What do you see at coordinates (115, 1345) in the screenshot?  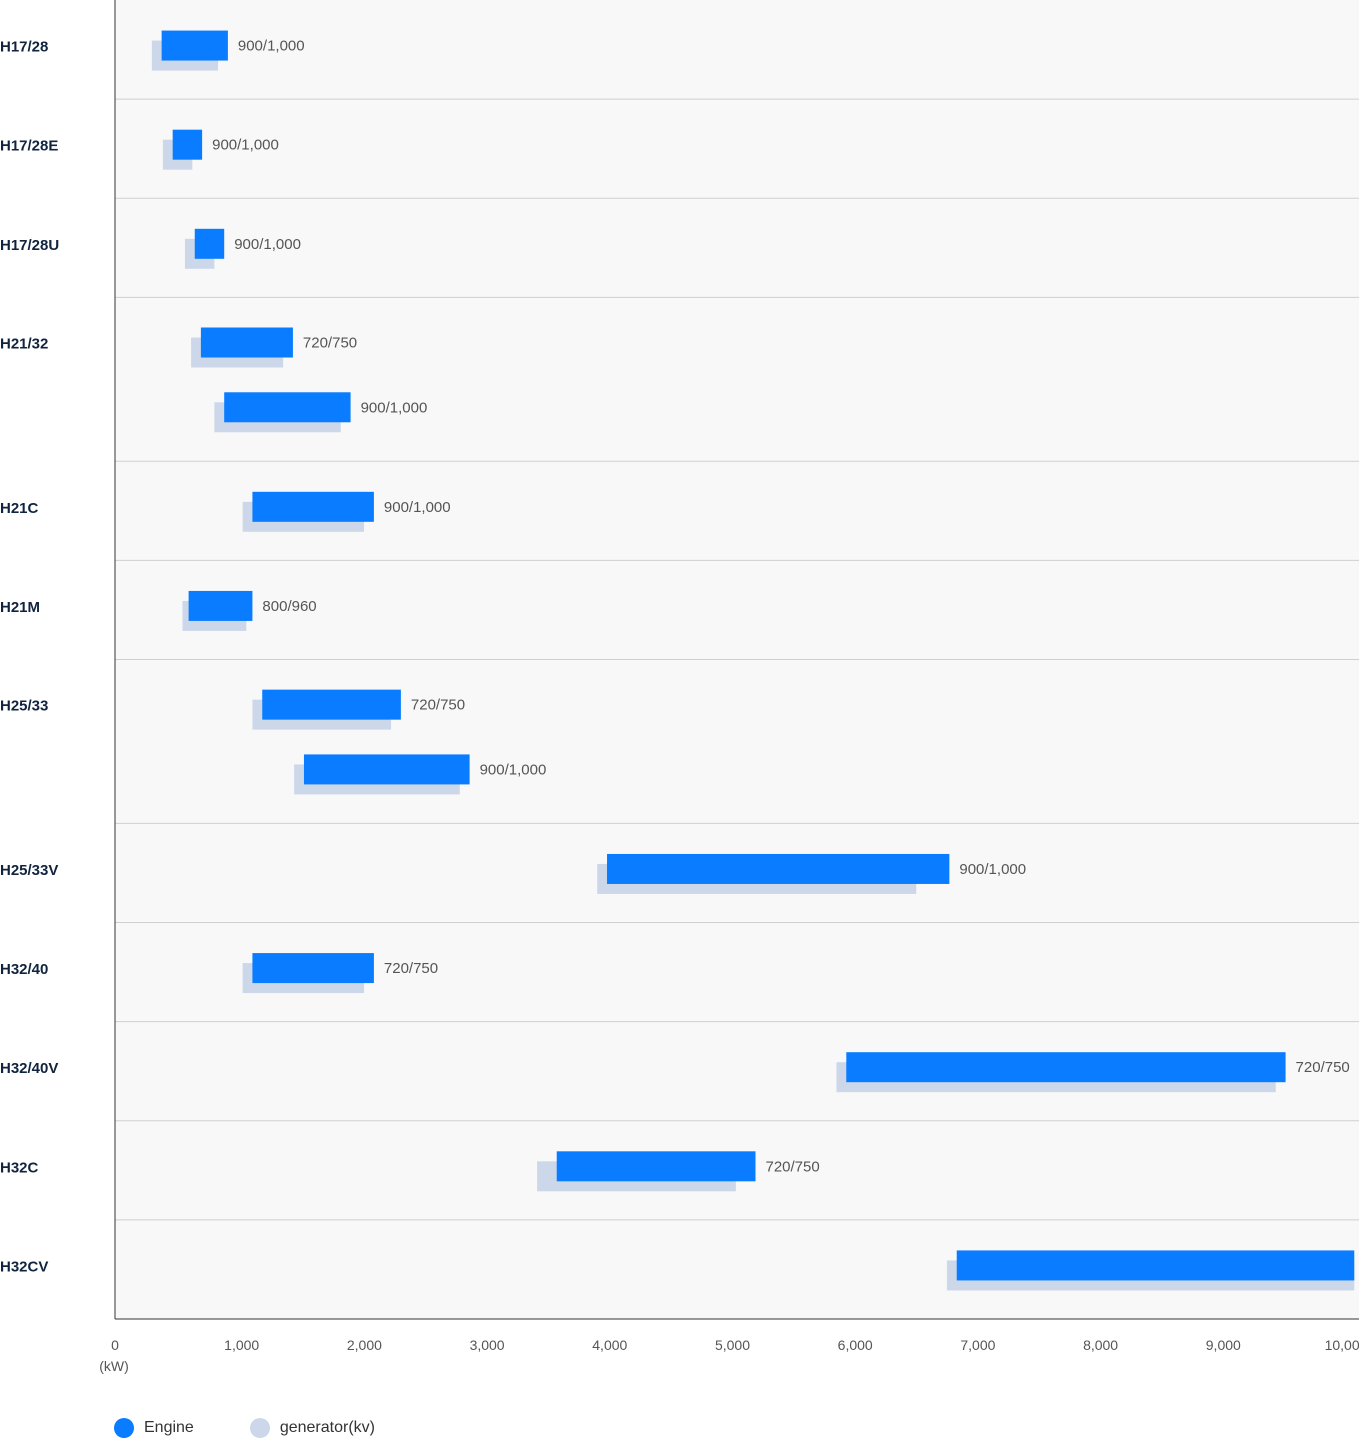 I see `x-tick-label: 0` at bounding box center [115, 1345].